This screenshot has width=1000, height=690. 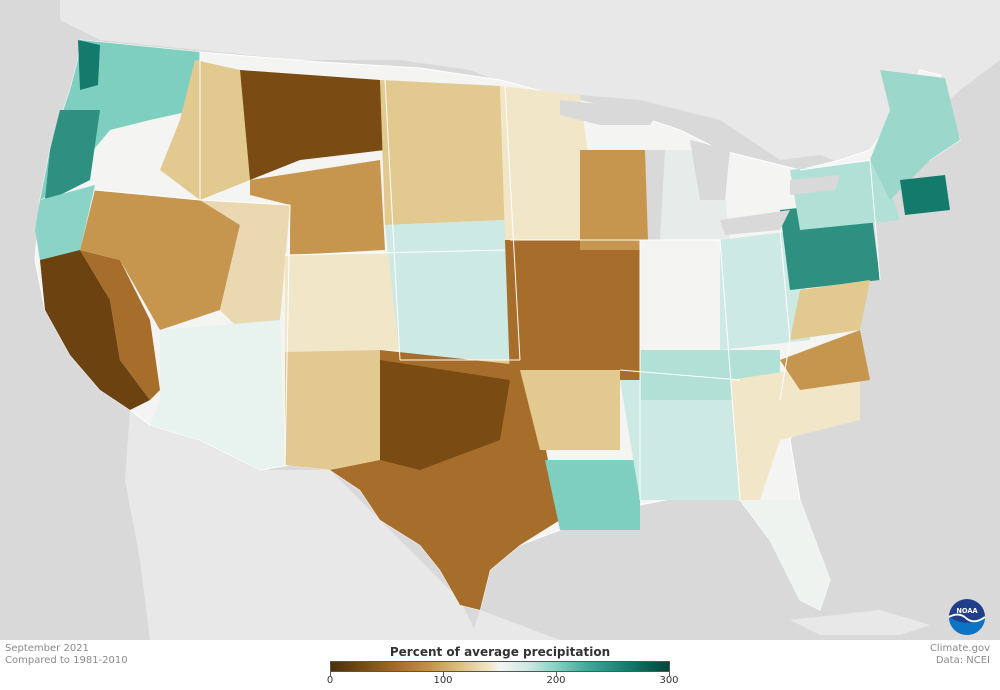 I want to click on region-dakotas, so click(x=442, y=152).